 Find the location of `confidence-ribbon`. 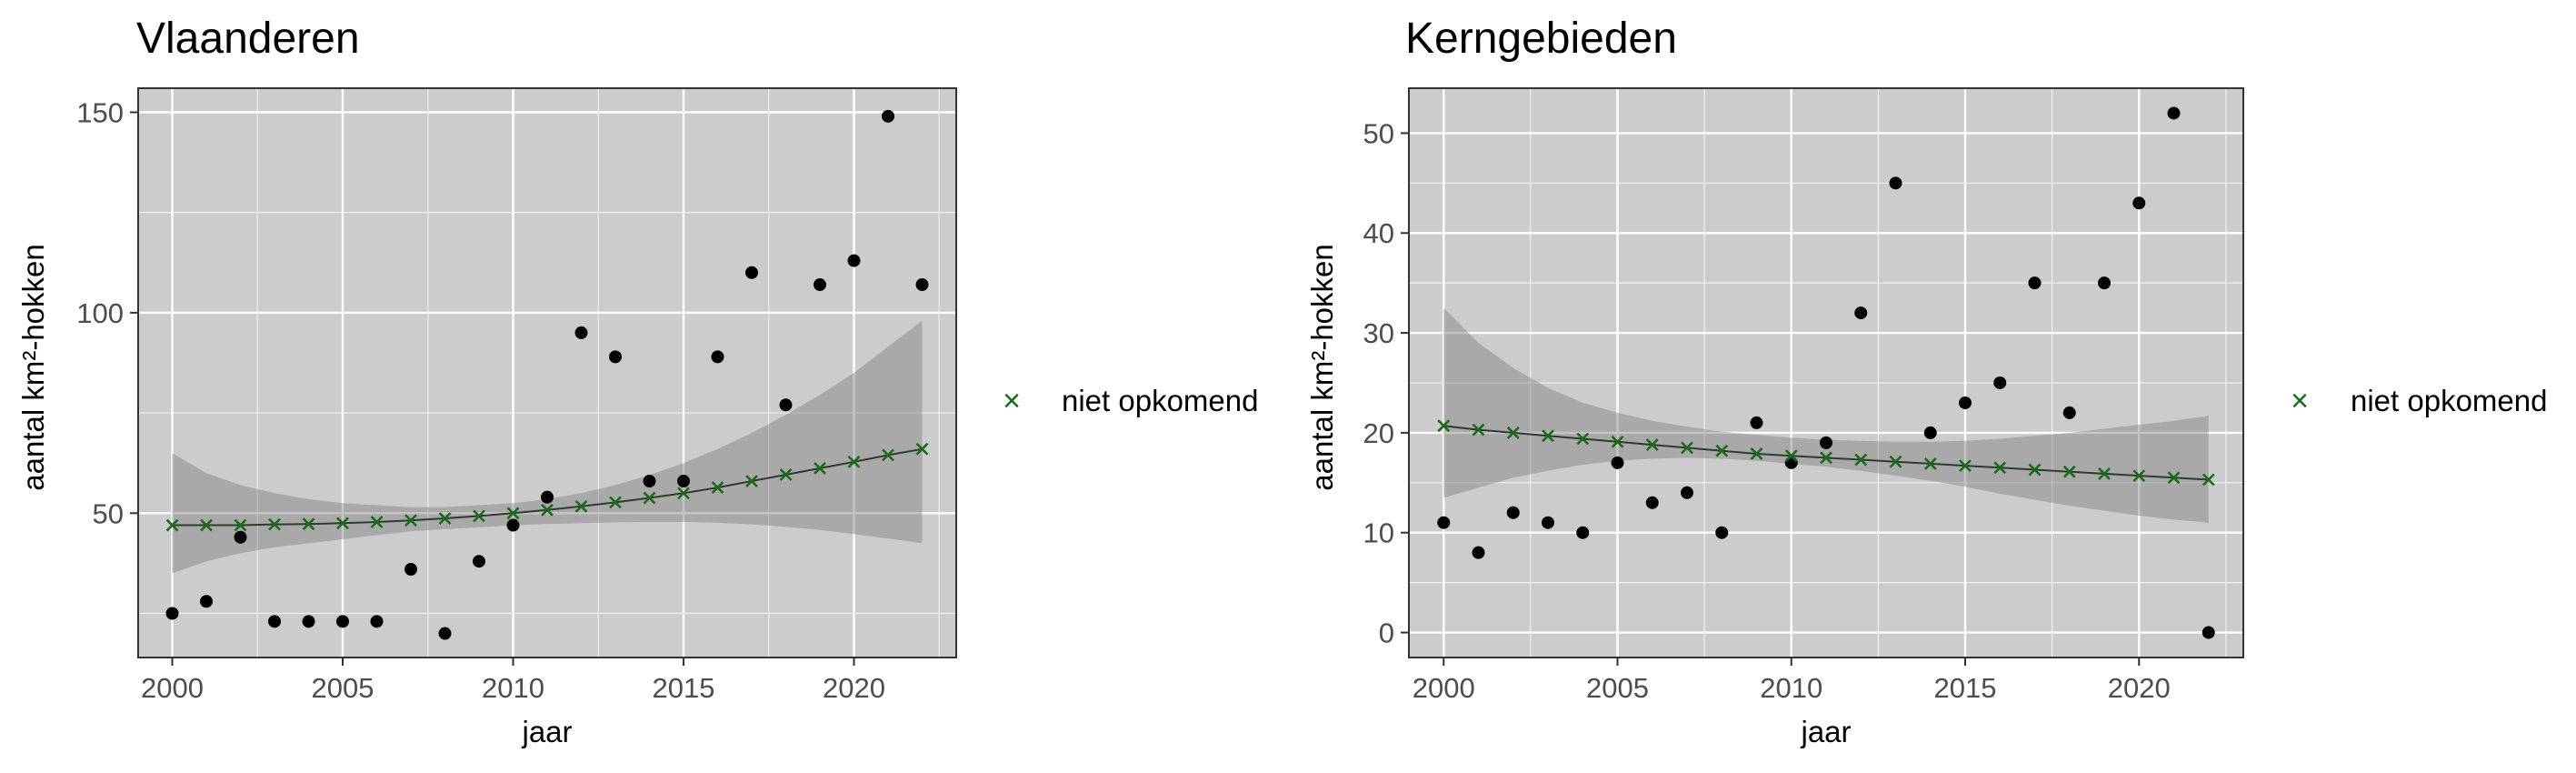

confidence-ribbon is located at coordinates (547, 447).